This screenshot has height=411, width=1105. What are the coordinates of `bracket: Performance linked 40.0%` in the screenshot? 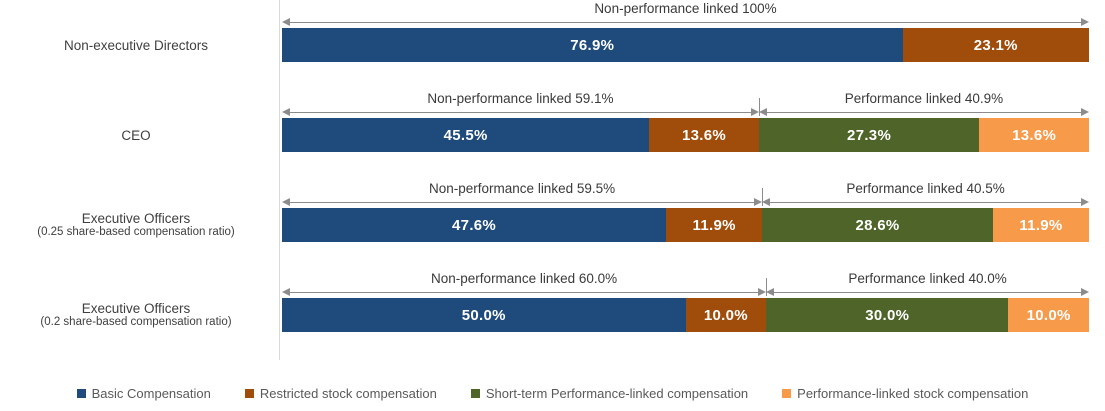 It's located at (927, 284).